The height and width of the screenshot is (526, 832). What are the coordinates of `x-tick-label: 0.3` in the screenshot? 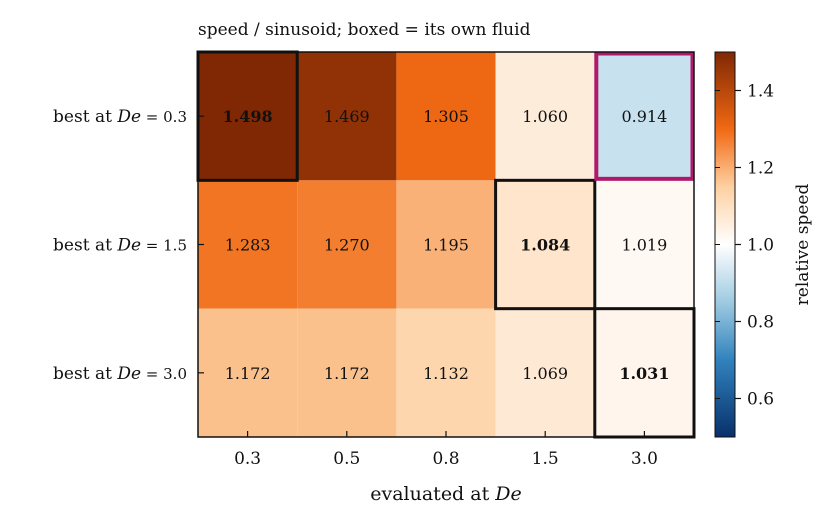 It's located at (247, 459).